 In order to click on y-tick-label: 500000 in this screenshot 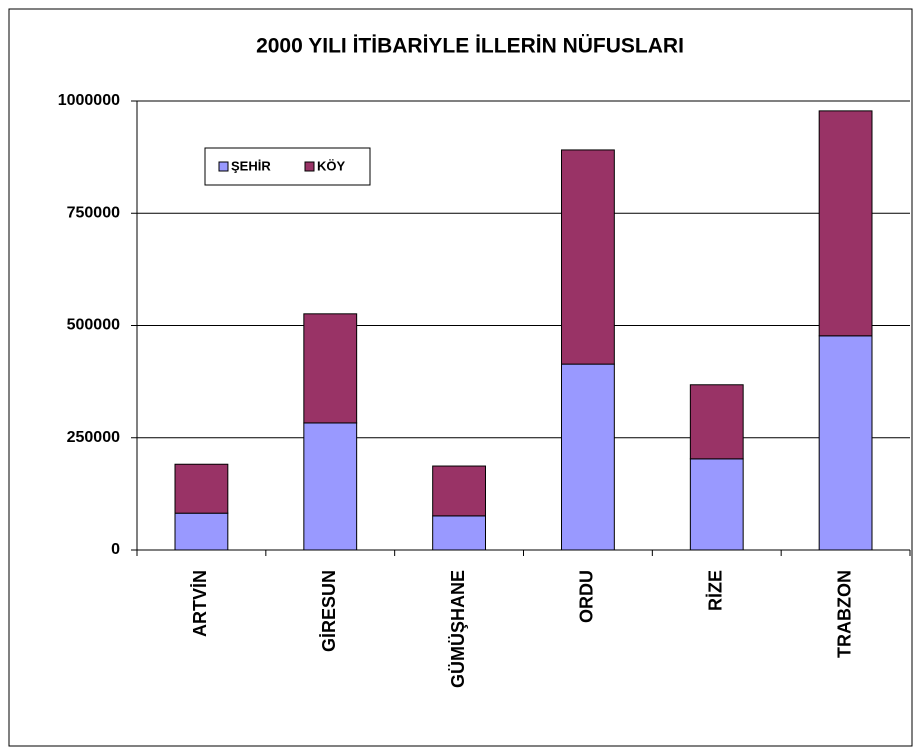, I will do `click(93, 325)`.